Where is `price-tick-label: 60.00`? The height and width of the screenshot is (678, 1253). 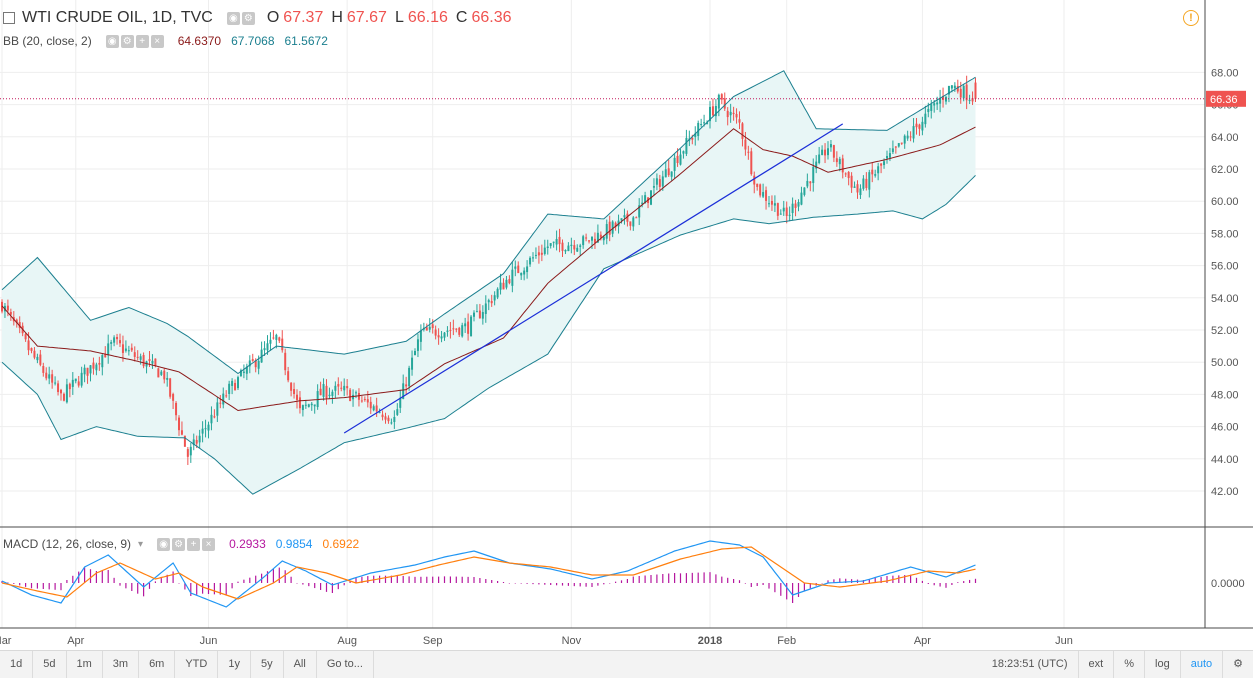
price-tick-label: 60.00 is located at coordinates (1225, 202).